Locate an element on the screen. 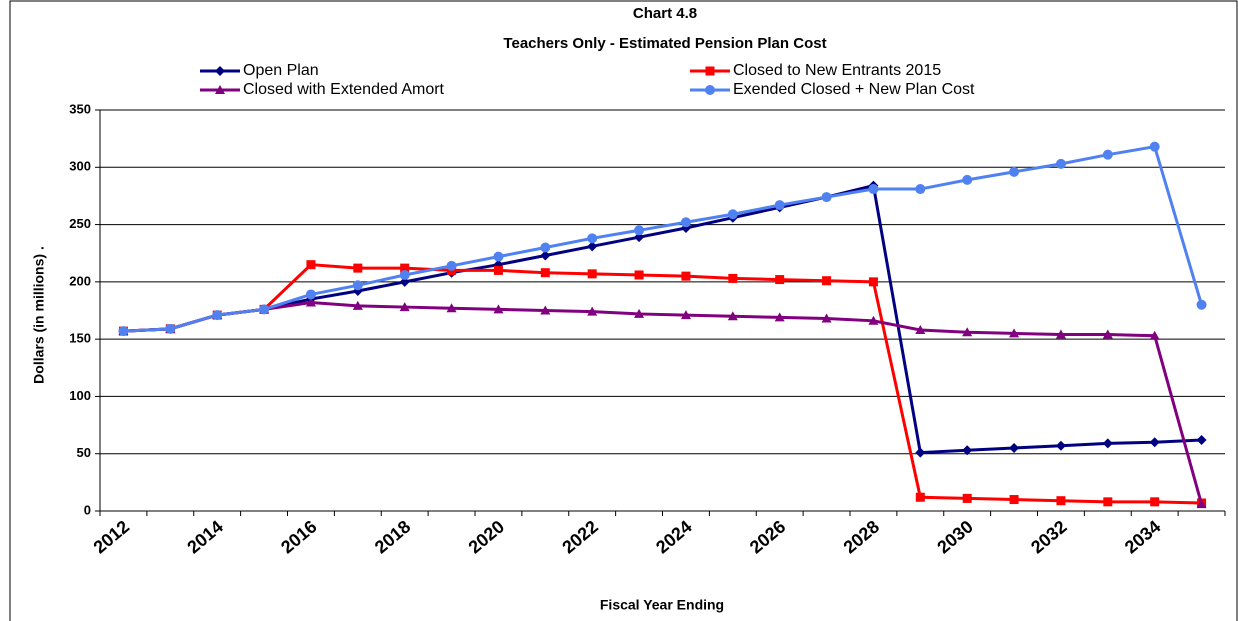 The height and width of the screenshot is (621, 1238). x-axis-label: Fiscal Year Ending is located at coordinates (662, 605).